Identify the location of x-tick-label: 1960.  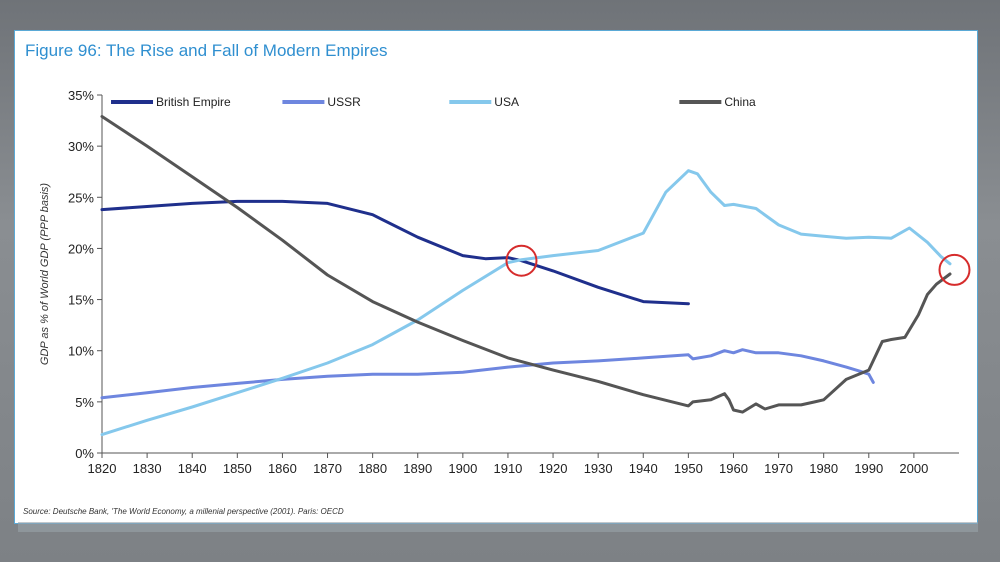
(733, 468).